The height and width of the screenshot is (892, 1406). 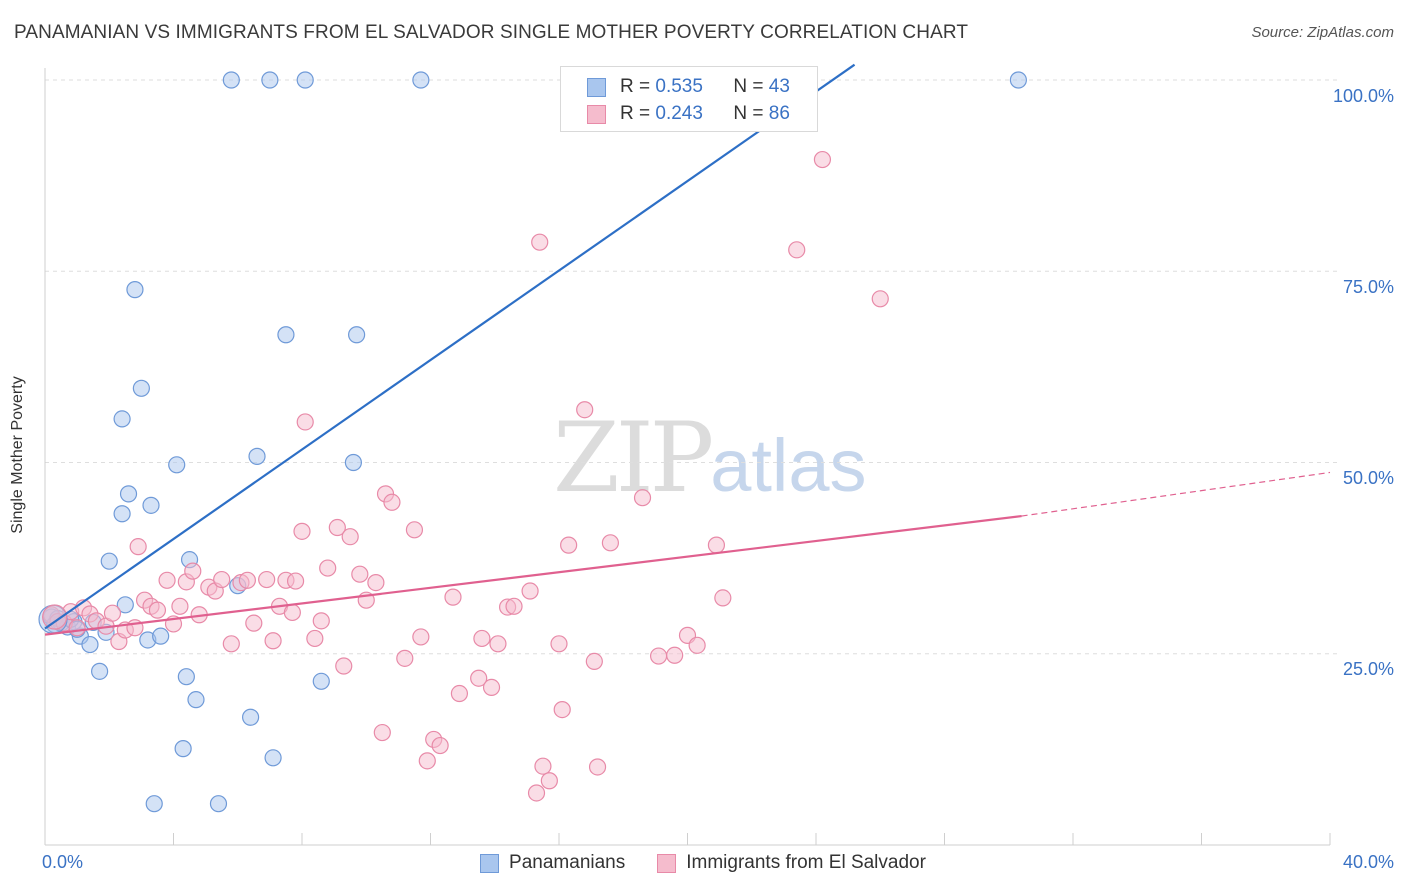 What do you see at coordinates (806, 862) in the screenshot?
I see `legend-label-el-salvador: Immigrants from El Salvador` at bounding box center [806, 862].